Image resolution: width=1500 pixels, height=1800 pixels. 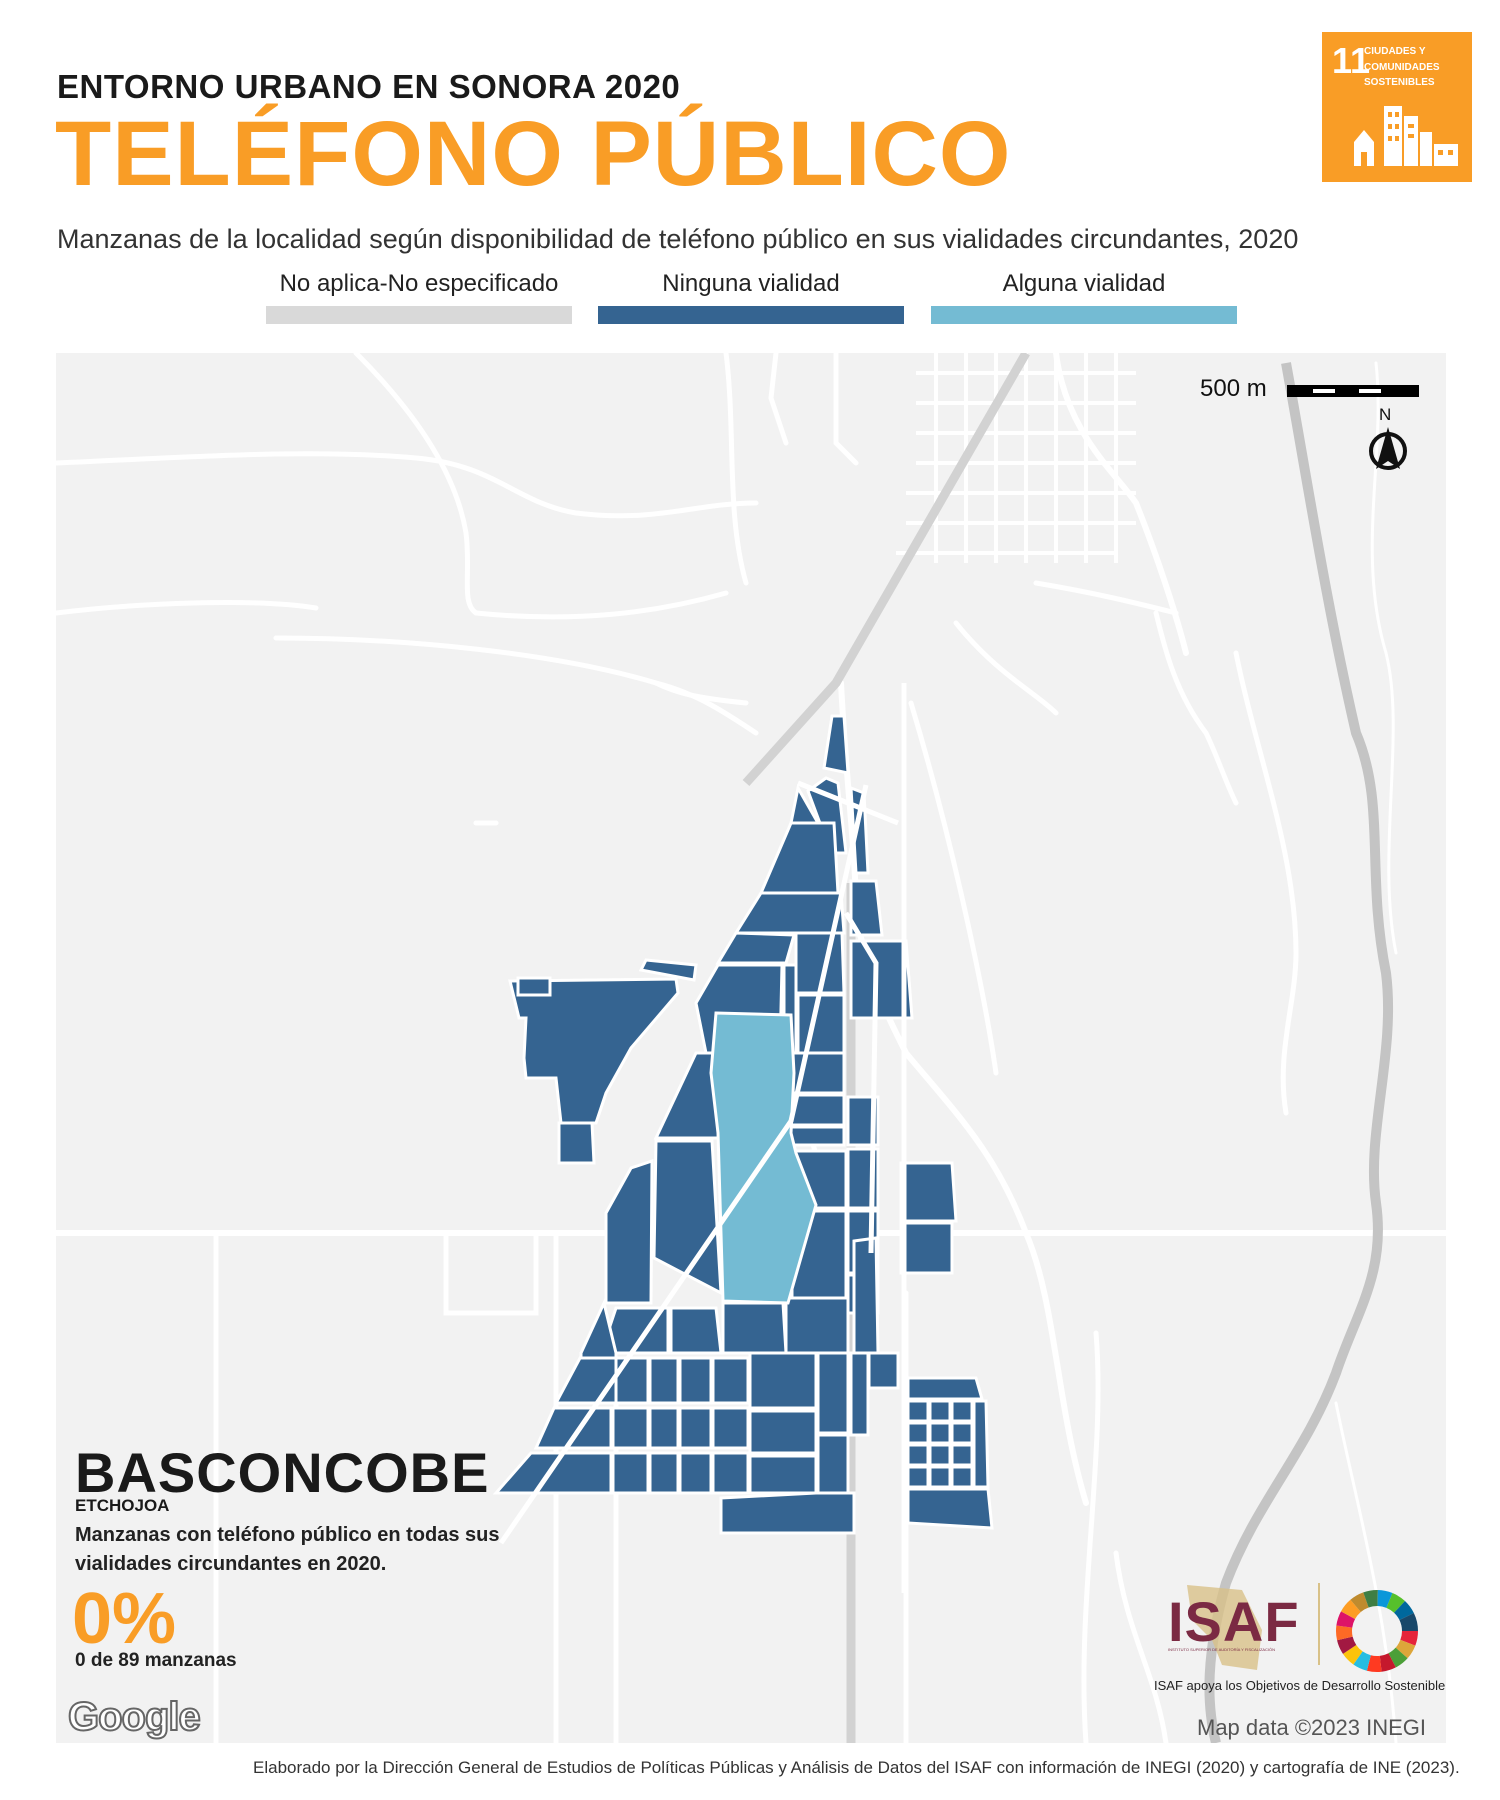 I want to click on locality-name: BASCONCOBE, so click(x=282, y=1472).